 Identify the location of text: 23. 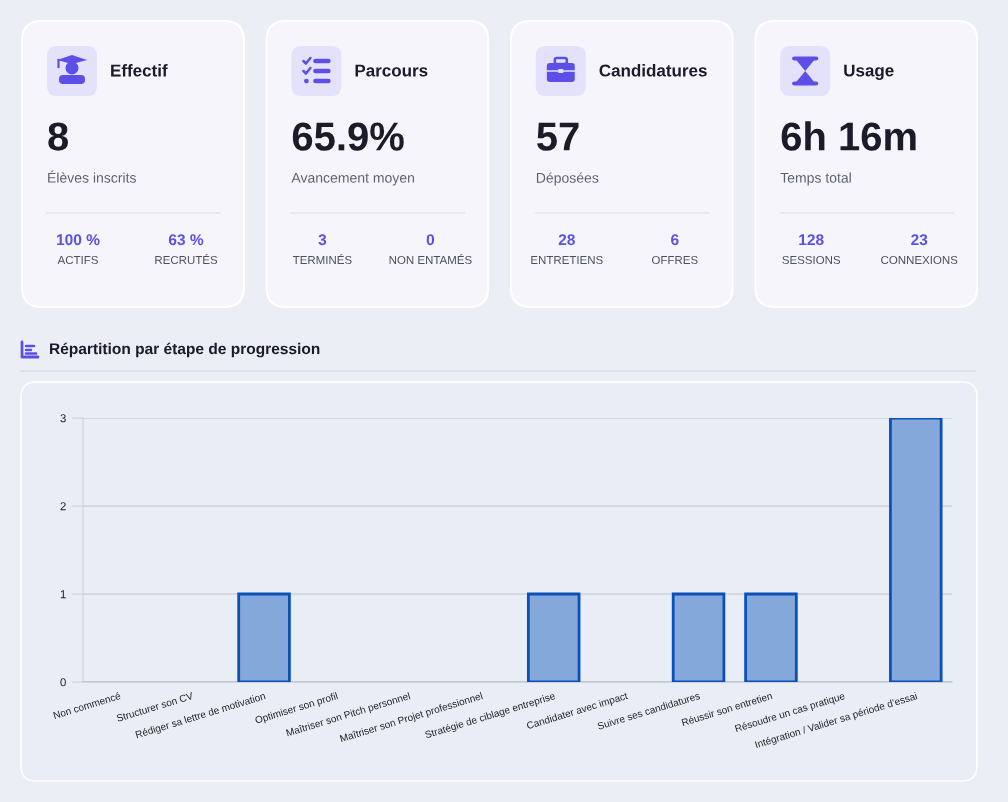
(919, 240).